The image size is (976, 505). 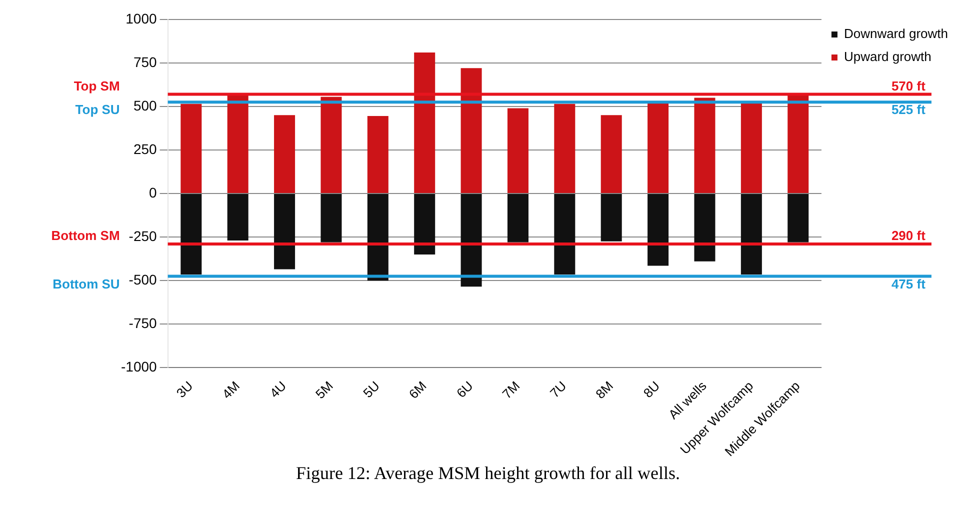 What do you see at coordinates (558, 389) in the screenshot?
I see `x-tick-label: 7U` at bounding box center [558, 389].